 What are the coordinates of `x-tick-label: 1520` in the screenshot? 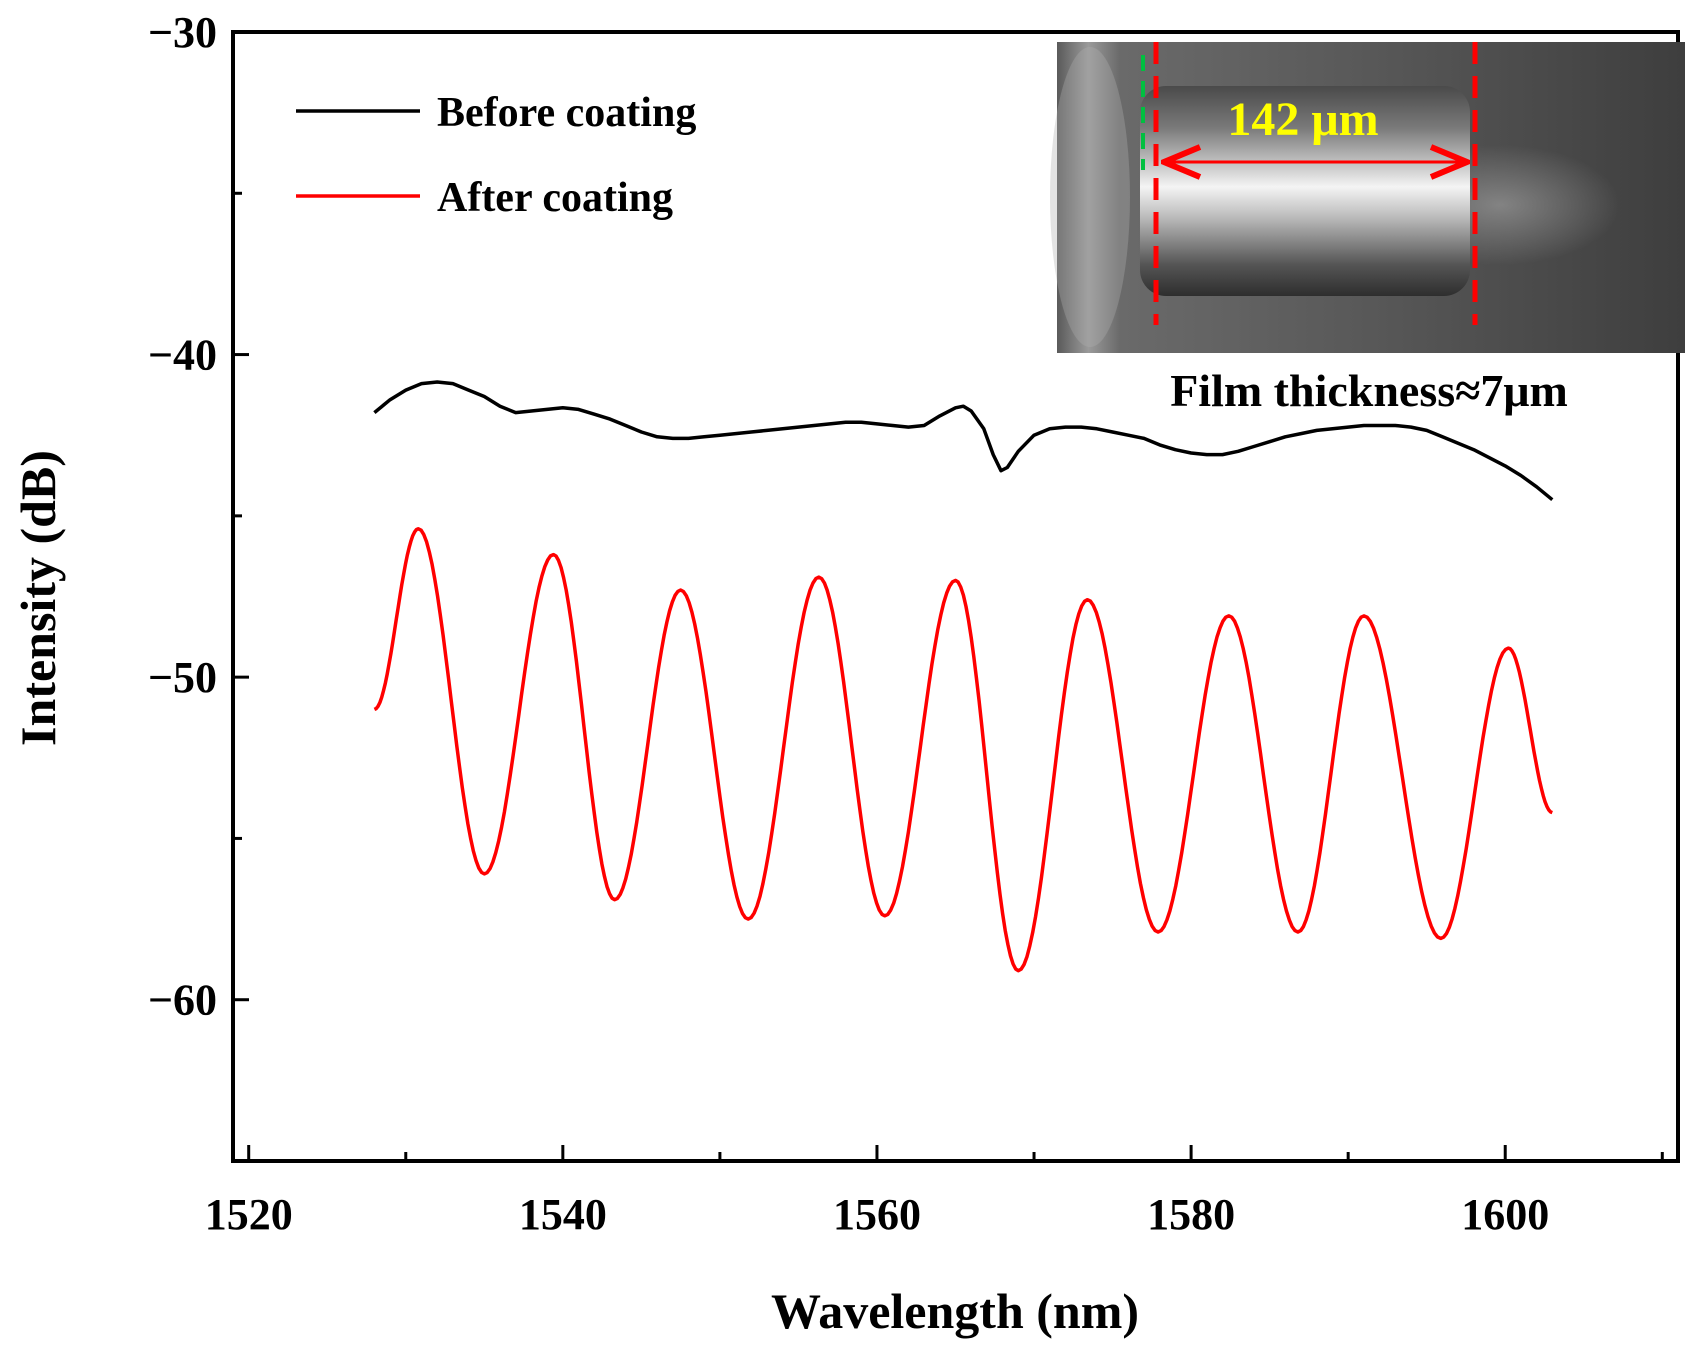 It's located at (249, 1214).